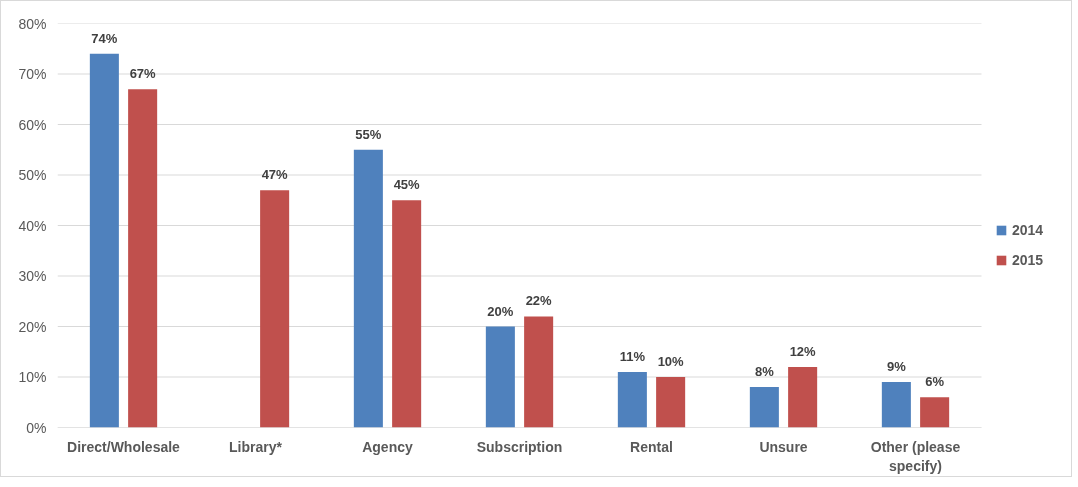 Image resolution: width=1078 pixels, height=487 pixels. I want to click on y-tick-label: 70%, so click(32, 74).